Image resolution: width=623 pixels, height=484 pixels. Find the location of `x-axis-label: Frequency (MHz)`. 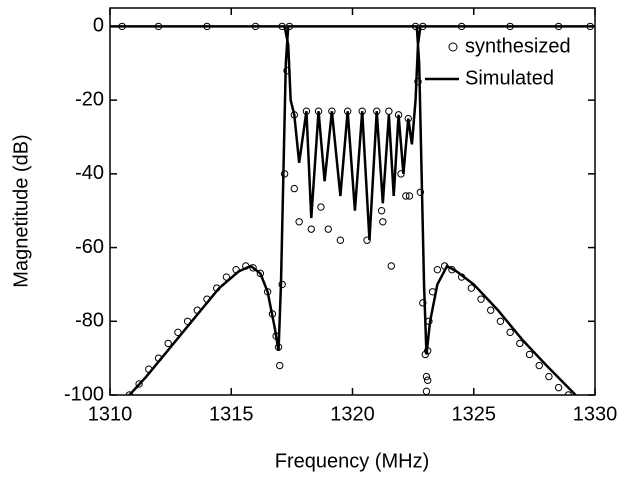

x-axis-label: Frequency (MHz) is located at coordinates (352, 461).